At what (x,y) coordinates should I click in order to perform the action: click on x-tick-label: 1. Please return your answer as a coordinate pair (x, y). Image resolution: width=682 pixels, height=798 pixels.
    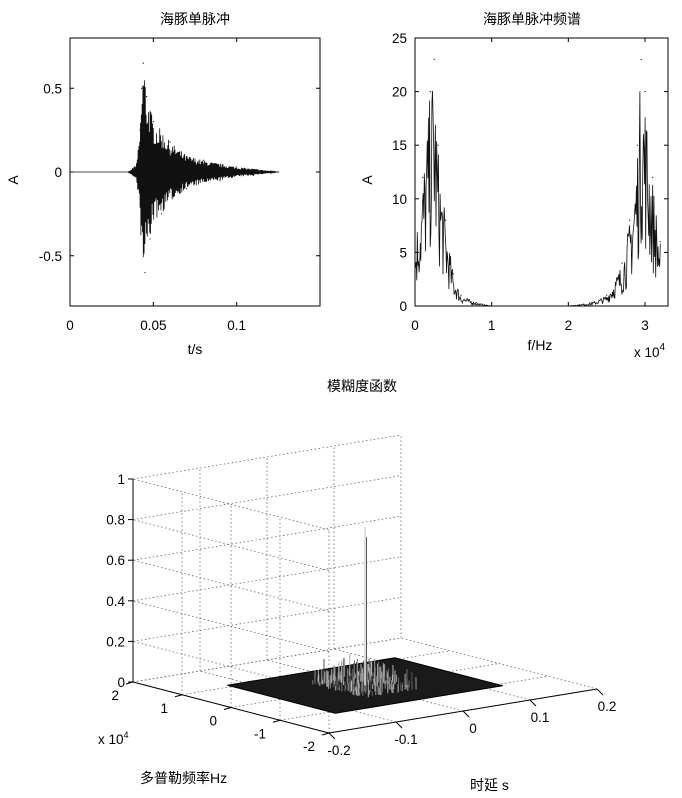
    Looking at the image, I should click on (492, 325).